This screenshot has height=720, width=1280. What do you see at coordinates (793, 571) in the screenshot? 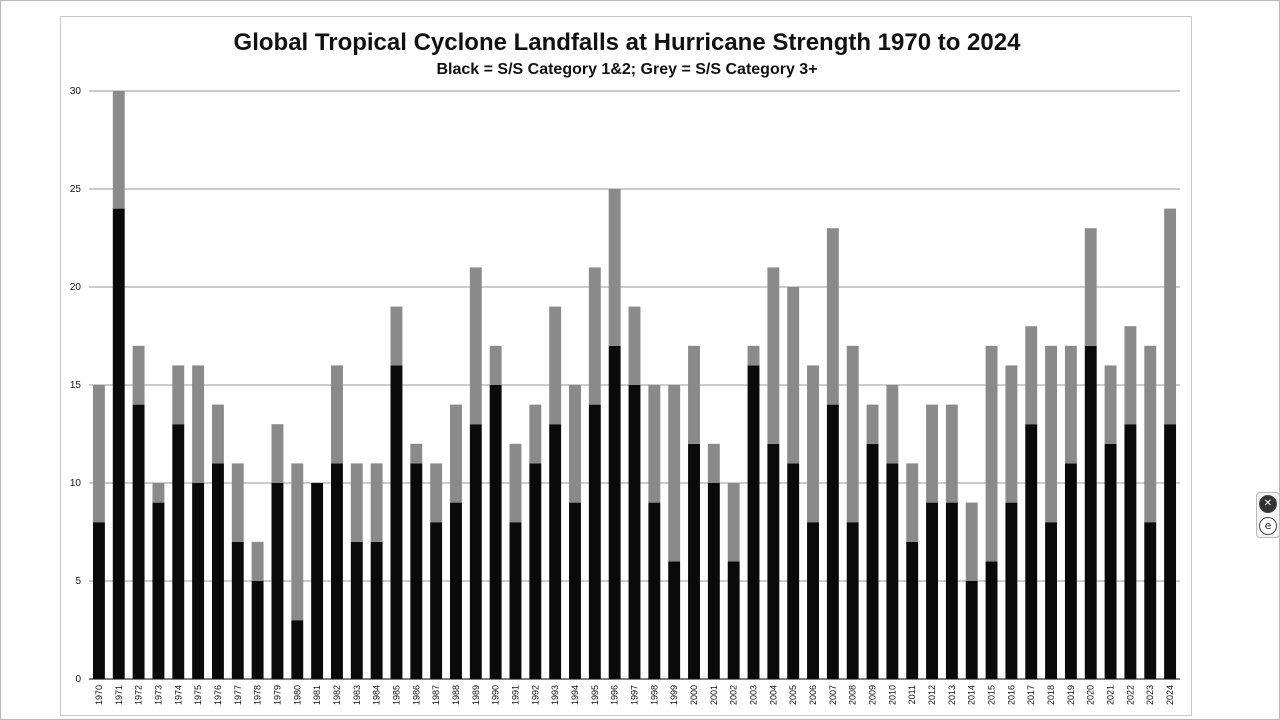
I see `bar-cat12-2005` at bounding box center [793, 571].